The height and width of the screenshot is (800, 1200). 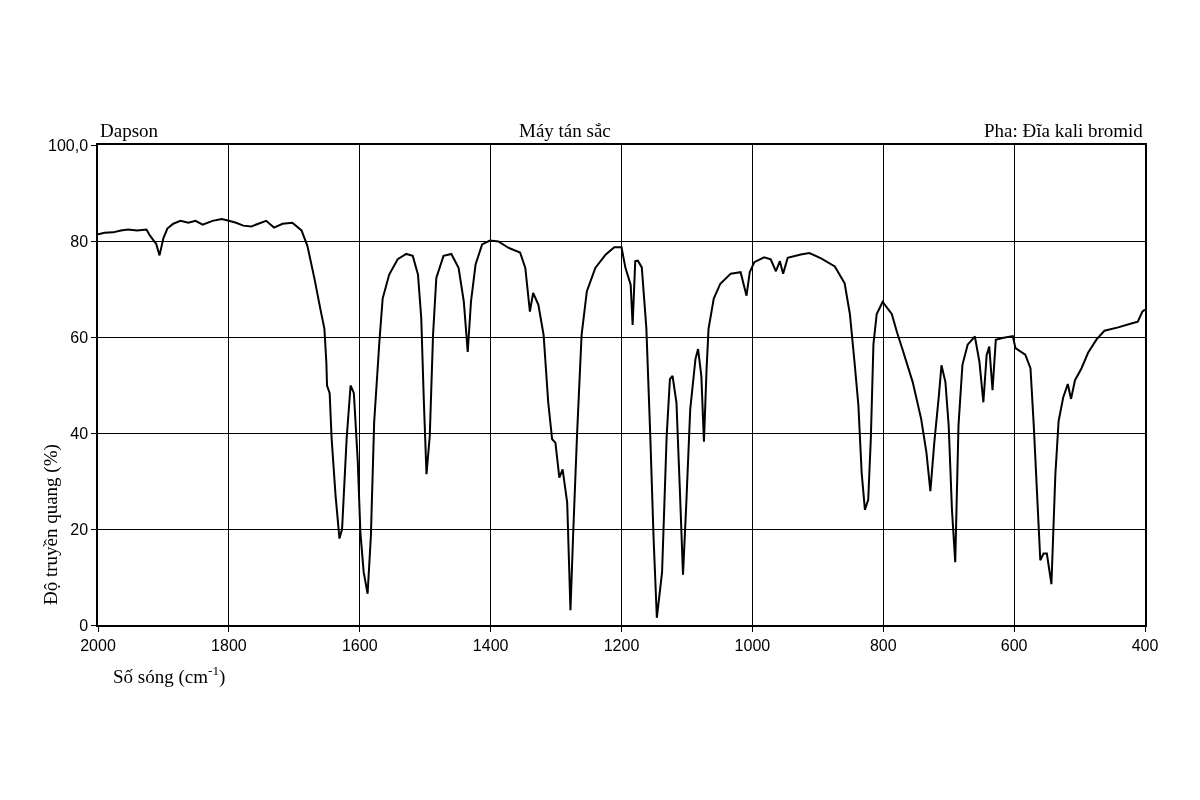 I want to click on y-tick-label: 20, so click(x=79, y=529).